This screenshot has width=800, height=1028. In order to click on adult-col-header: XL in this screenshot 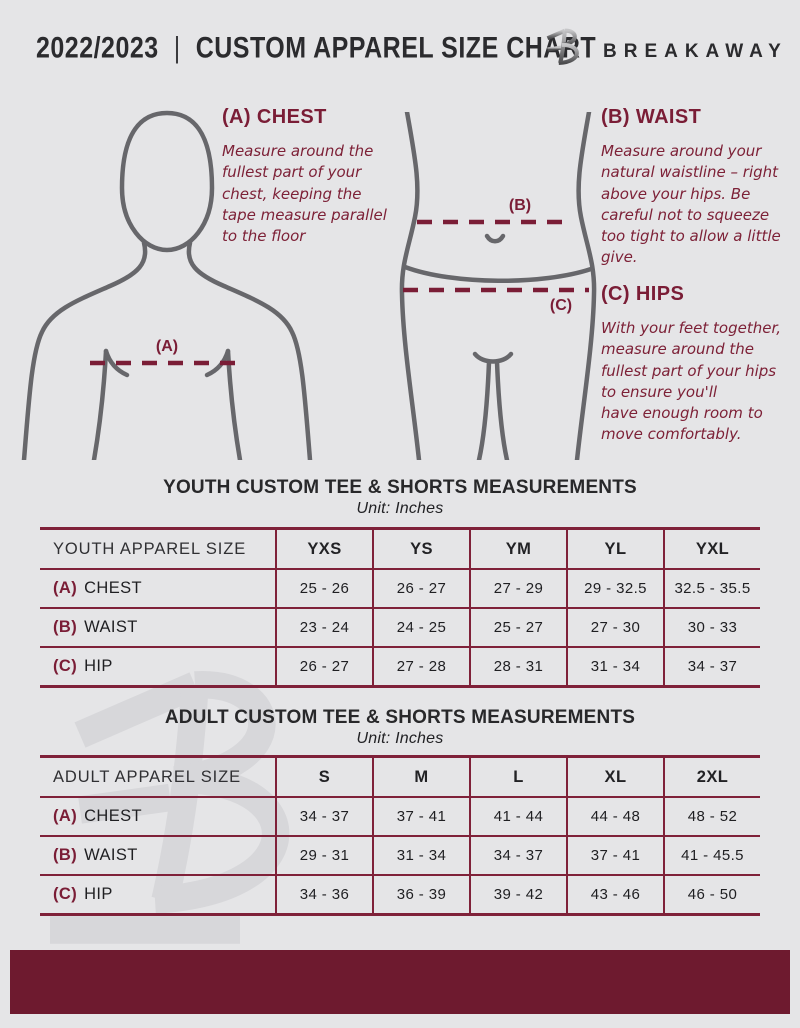, I will do `click(614, 778)`.